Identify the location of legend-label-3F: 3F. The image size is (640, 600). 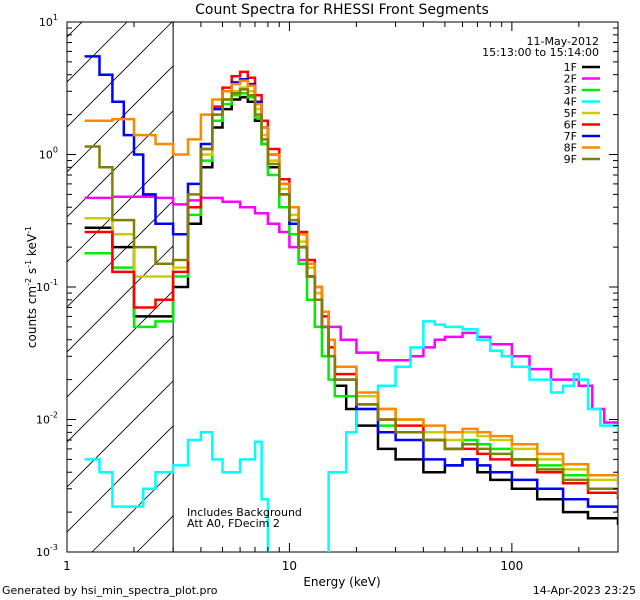
(570, 90).